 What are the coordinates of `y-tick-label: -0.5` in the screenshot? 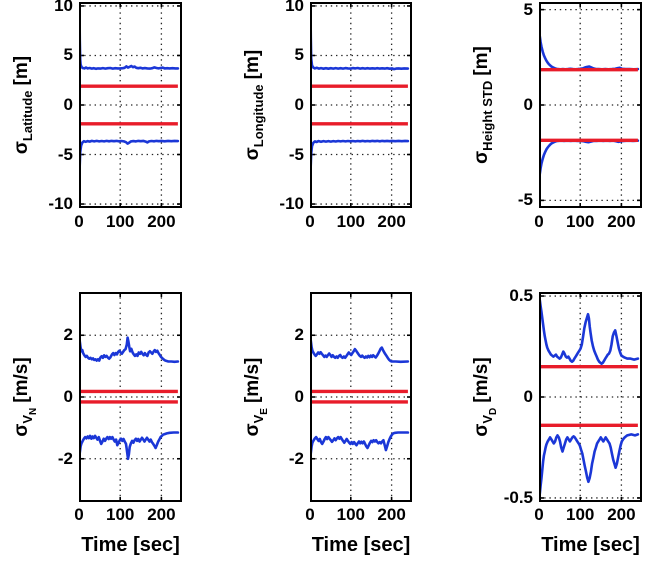 It's located at (518, 497).